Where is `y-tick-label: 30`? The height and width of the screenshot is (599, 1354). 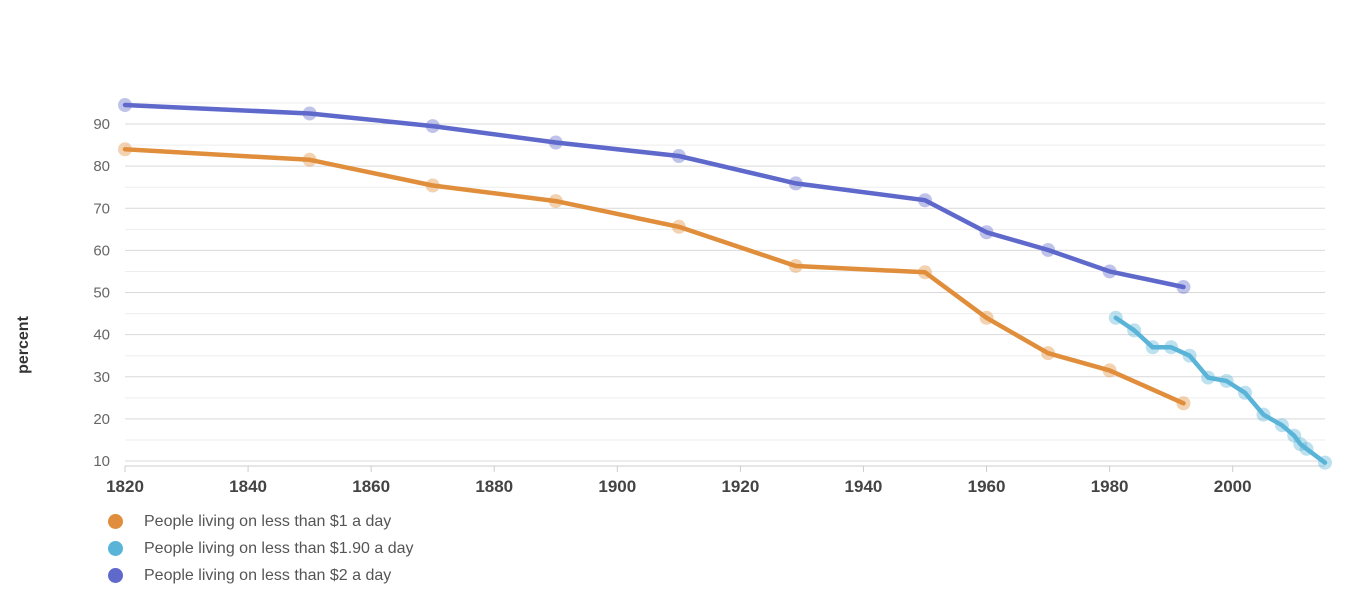
y-tick-label: 30 is located at coordinates (101, 377).